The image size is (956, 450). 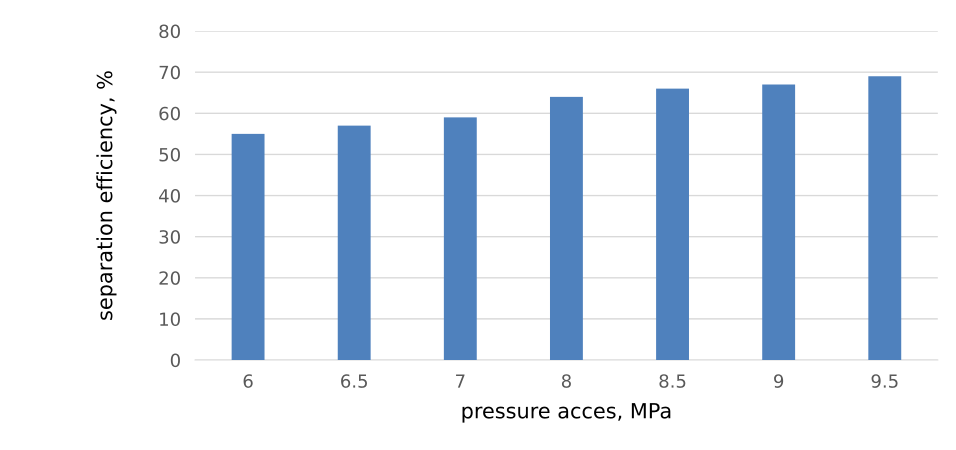 What do you see at coordinates (248, 381) in the screenshot?
I see `x-tick-label: 6` at bounding box center [248, 381].